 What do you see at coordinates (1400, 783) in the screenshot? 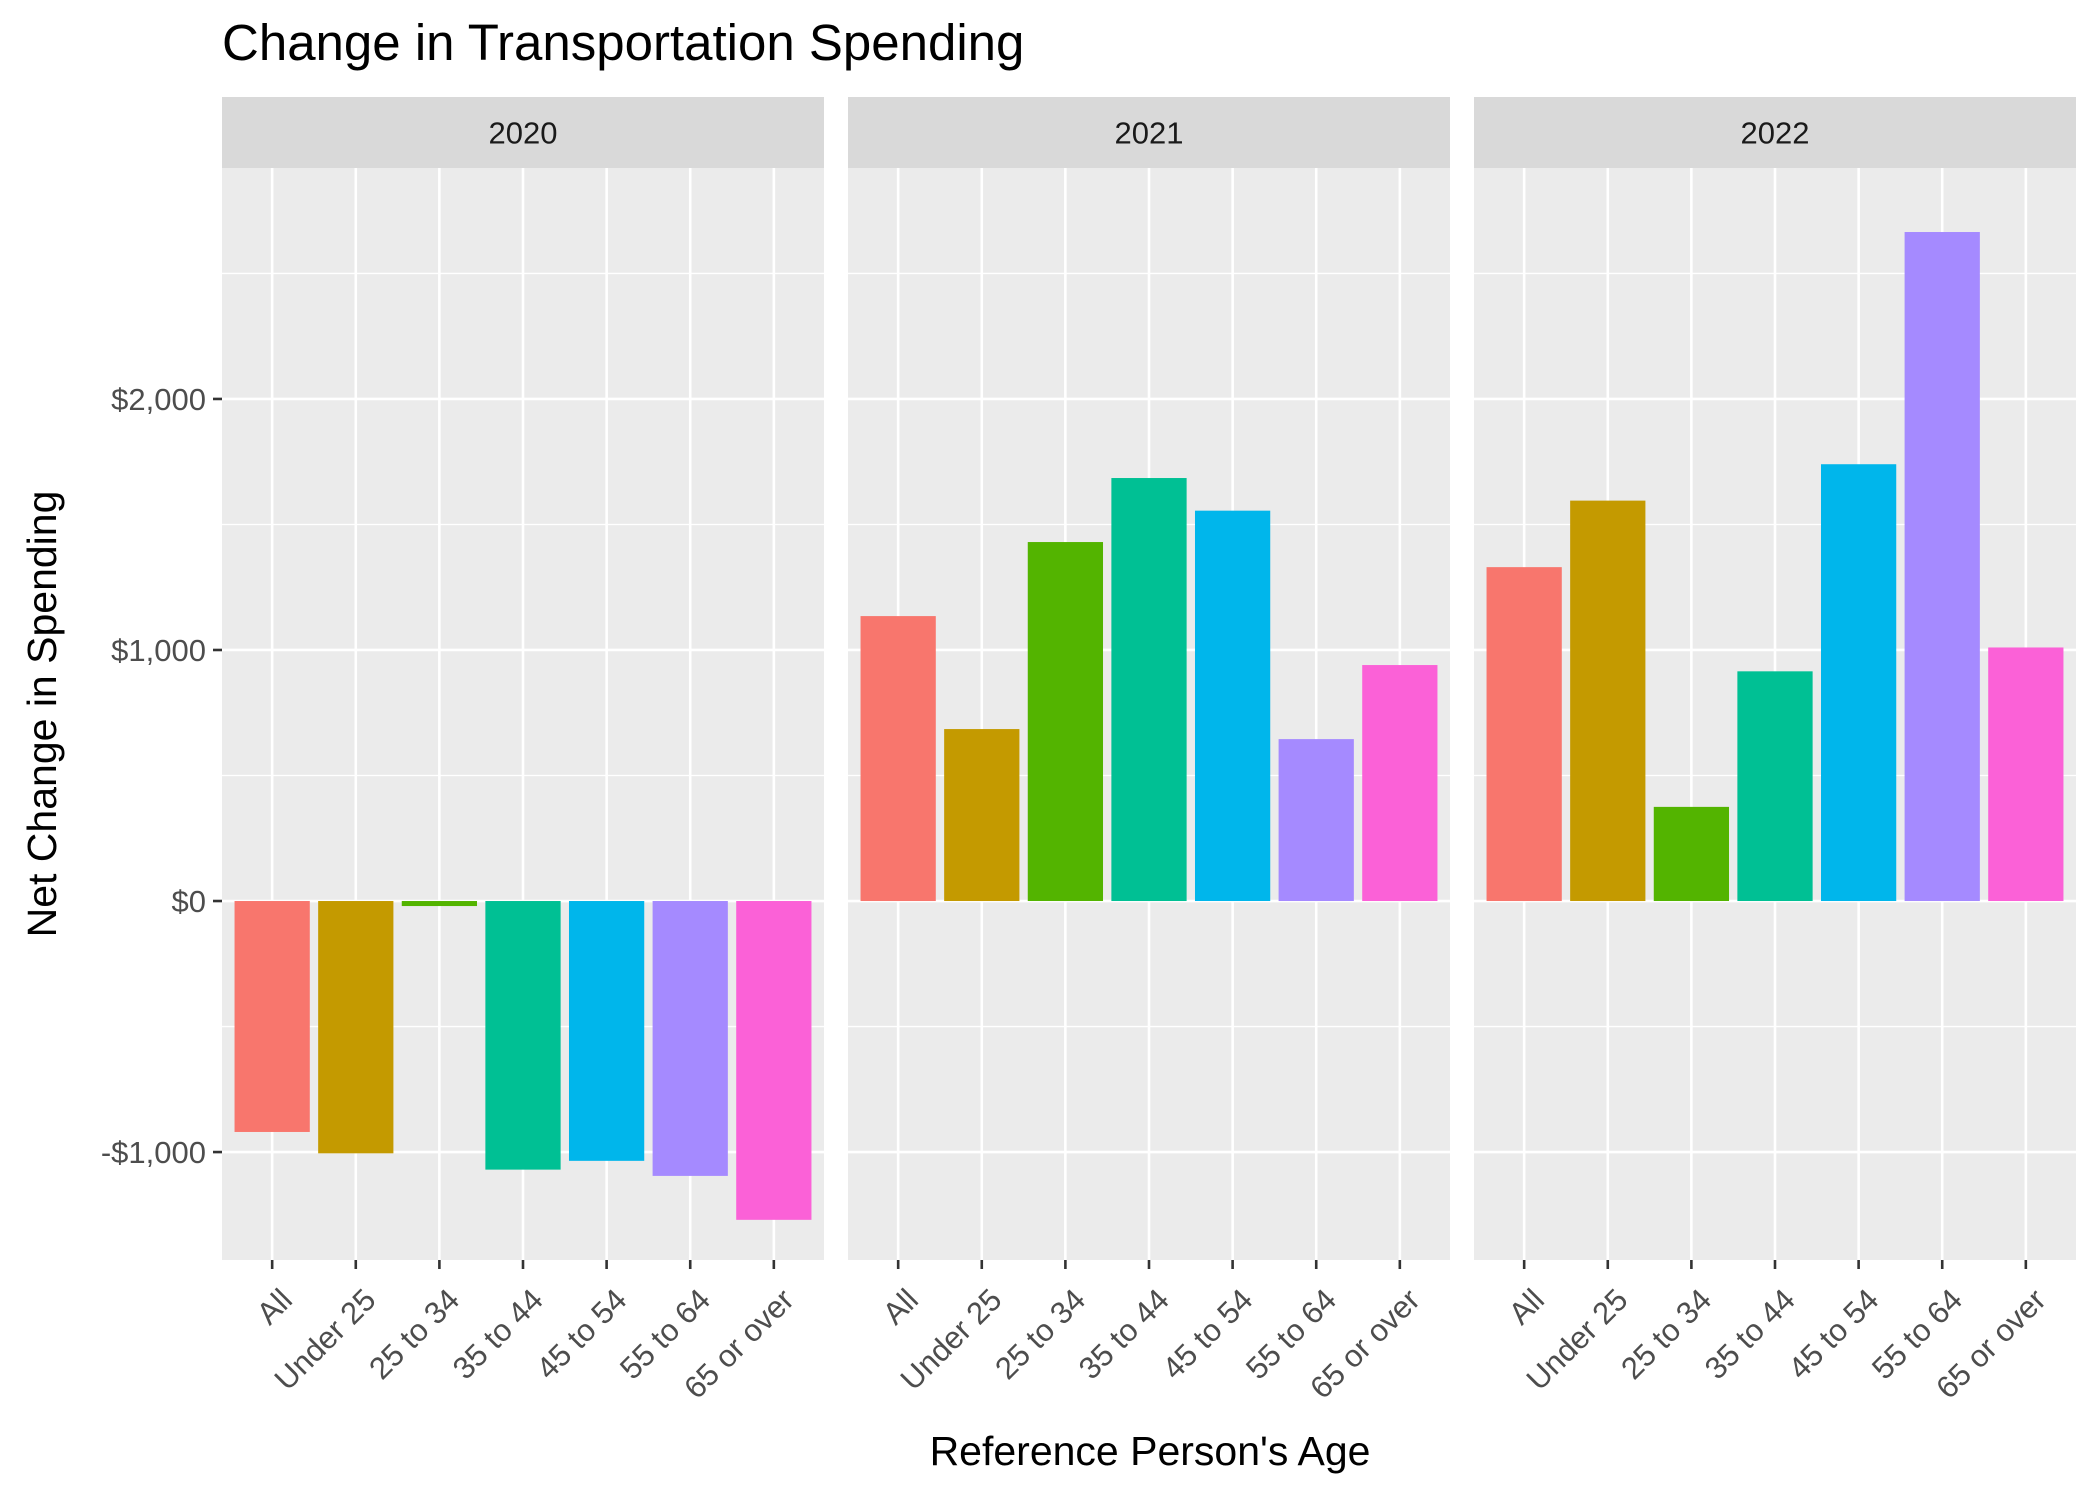
I see `bar-2021-65-or-over` at bounding box center [1400, 783].